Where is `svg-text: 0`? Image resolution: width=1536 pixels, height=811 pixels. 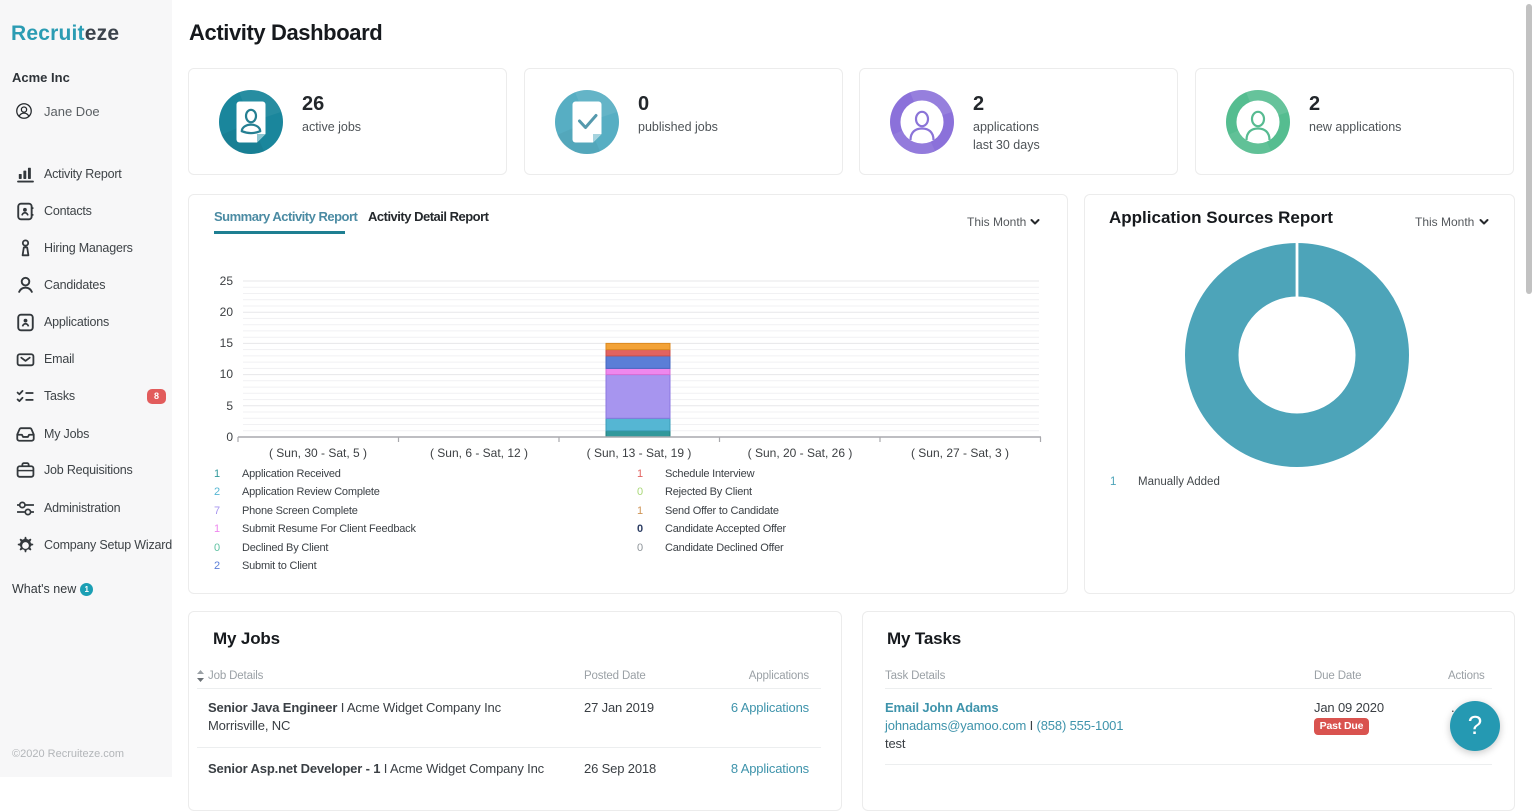 svg-text: 0 is located at coordinates (229, 437).